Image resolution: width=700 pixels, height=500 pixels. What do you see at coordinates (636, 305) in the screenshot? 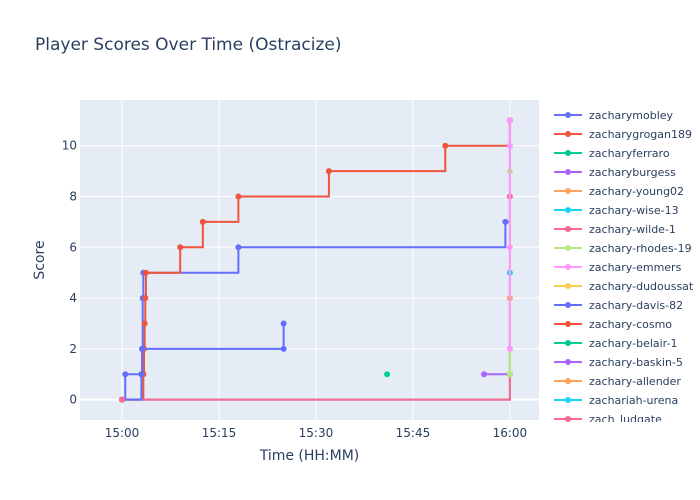
I see `legend-label: zachary-davis-82` at bounding box center [636, 305].